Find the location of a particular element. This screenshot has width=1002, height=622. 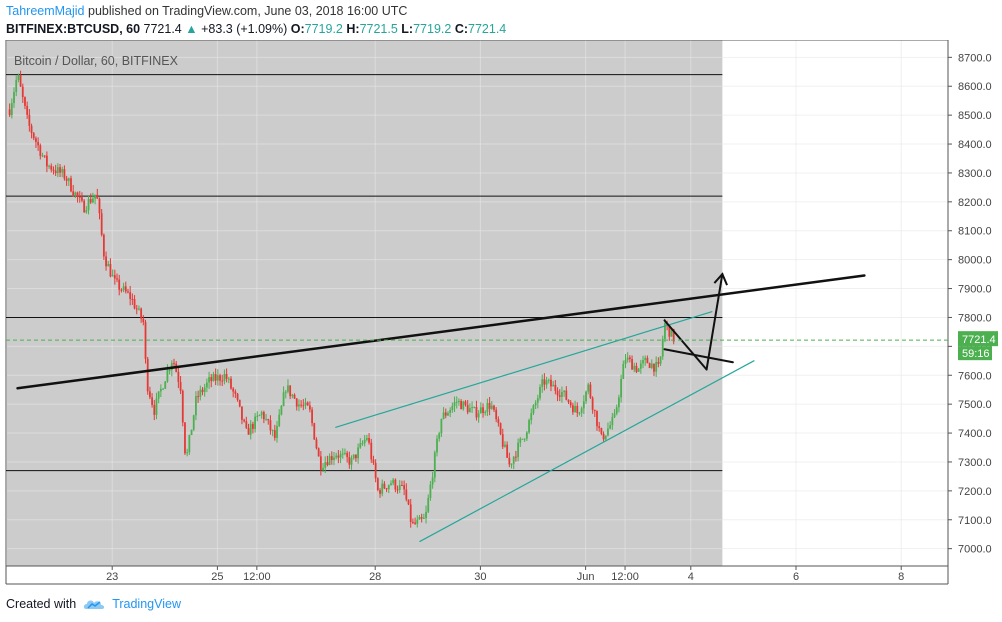

x-tick-label: 23 is located at coordinates (112, 577).